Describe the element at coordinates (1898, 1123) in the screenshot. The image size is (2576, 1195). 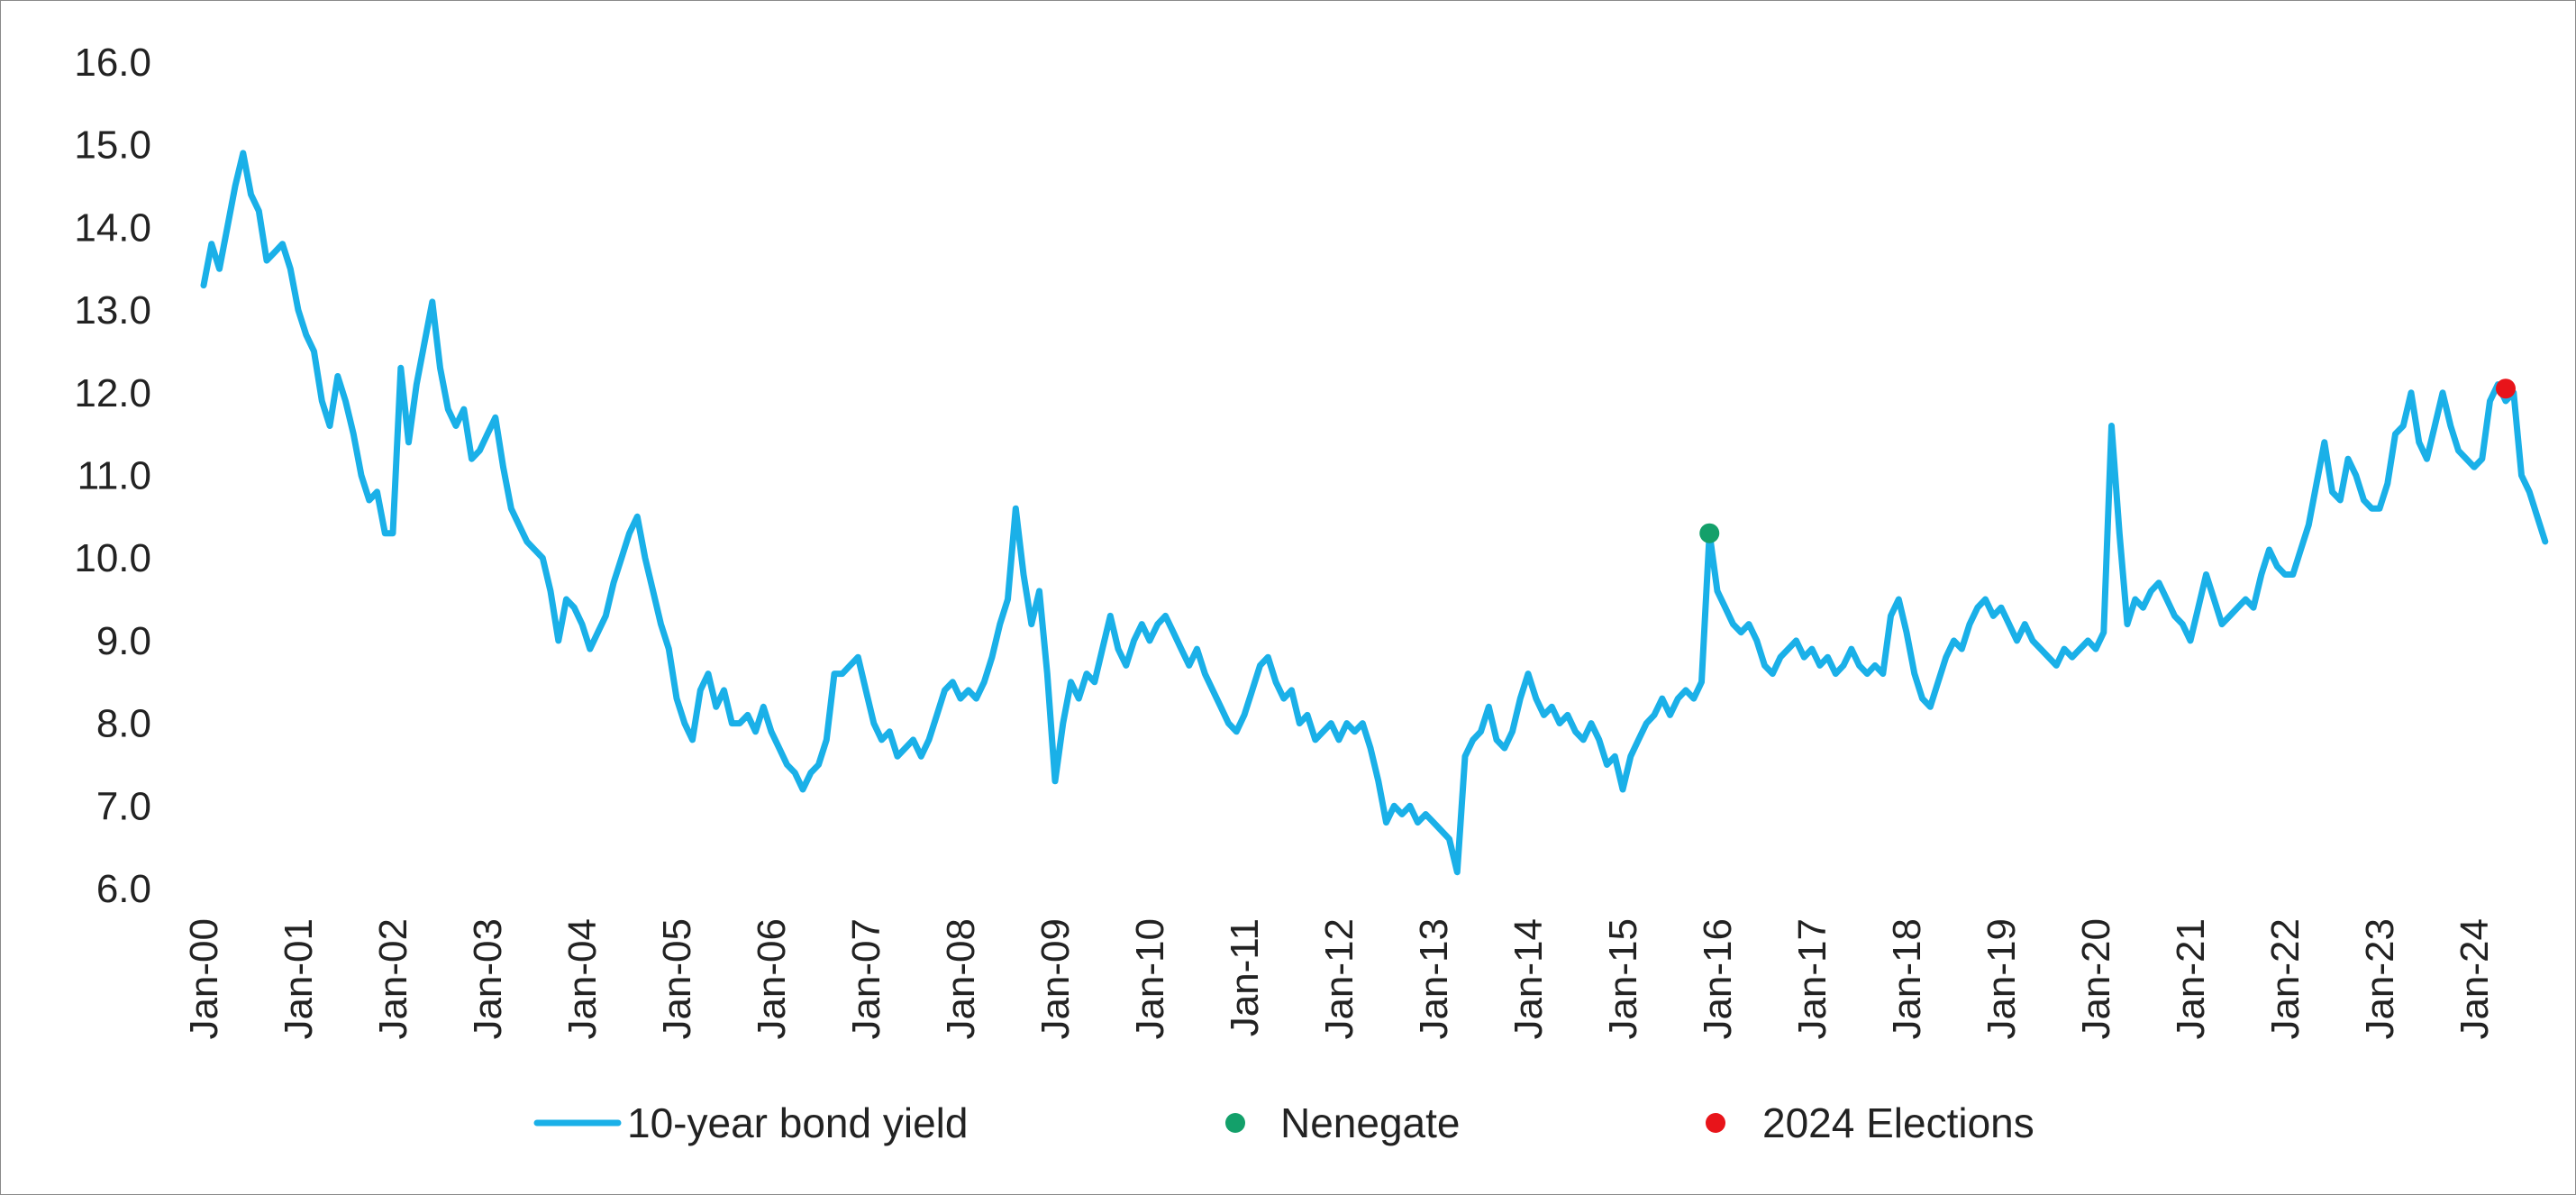
I see `legend-label-2024-elections: 2024 Elections` at that location.